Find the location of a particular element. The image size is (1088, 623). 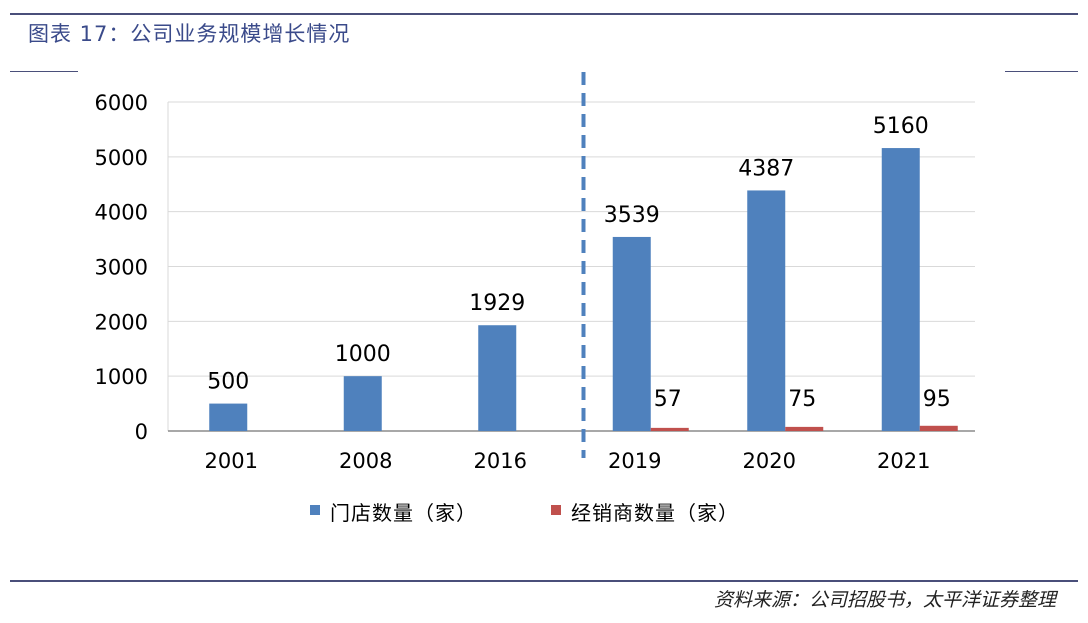

x-tick-label: 2001 is located at coordinates (231, 461).